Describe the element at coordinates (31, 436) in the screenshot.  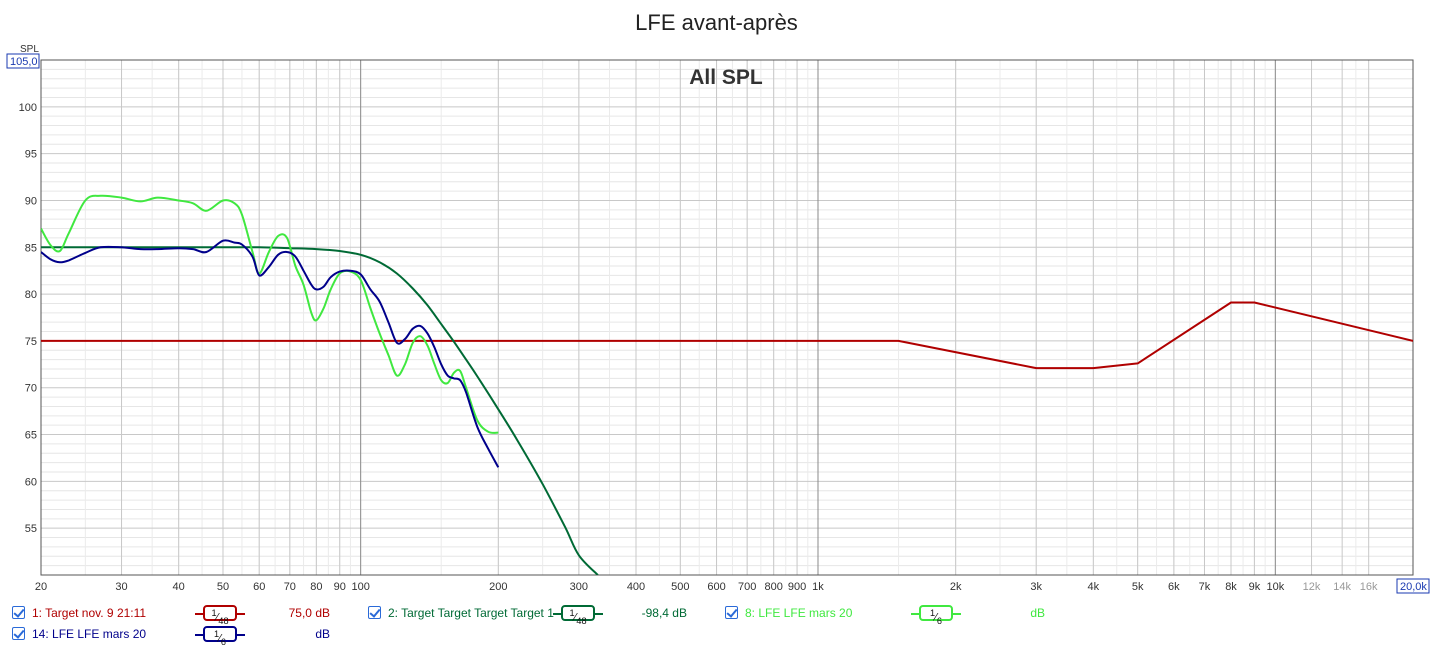
I see `y-tick-label: 65` at that location.